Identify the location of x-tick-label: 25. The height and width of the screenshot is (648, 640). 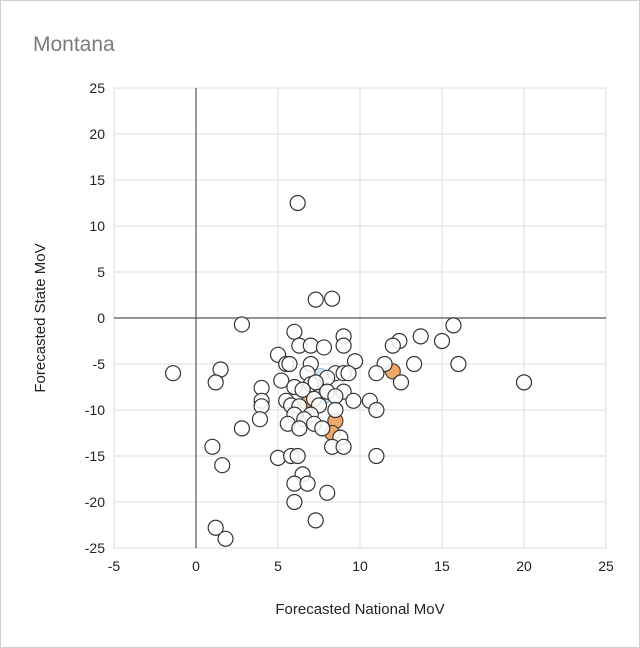
(606, 566).